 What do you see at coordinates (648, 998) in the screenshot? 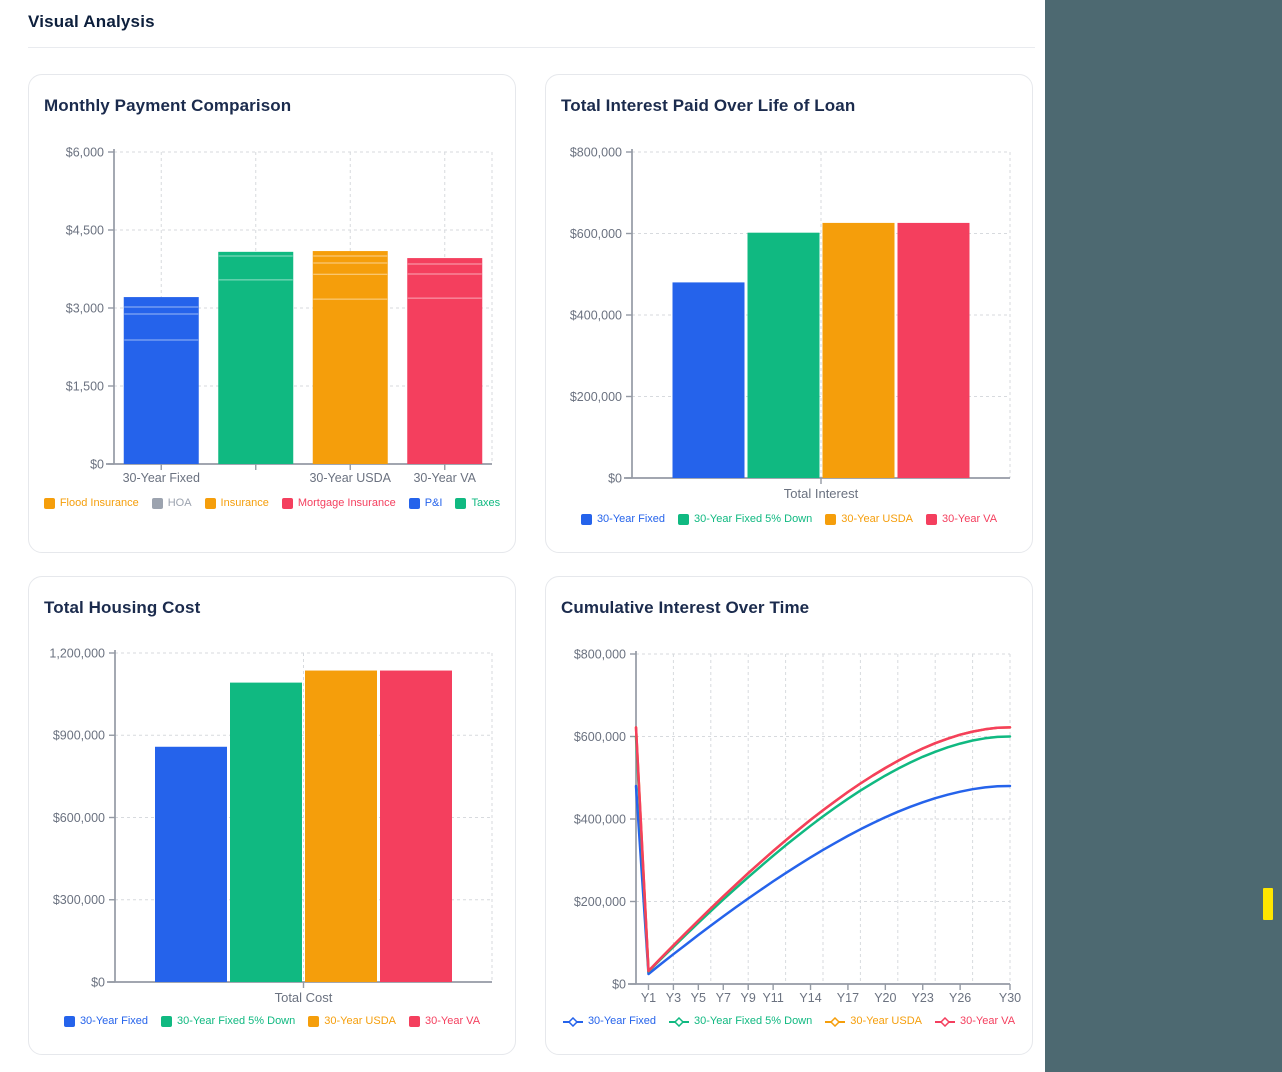
I see `x-tick-label: Y1` at bounding box center [648, 998].